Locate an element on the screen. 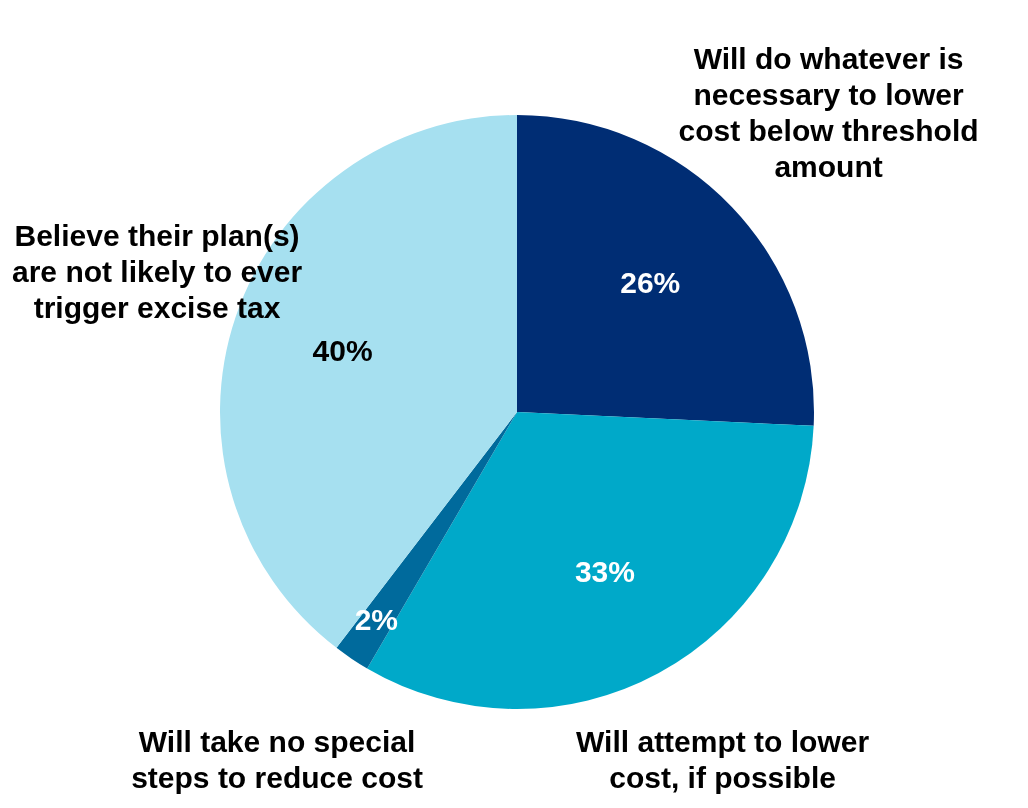 Image resolution: width=1028 pixels, height=808 pixels. slice-label: Will do whatever is necessary to lower cost below threshold amount is located at coordinates (828, 112).